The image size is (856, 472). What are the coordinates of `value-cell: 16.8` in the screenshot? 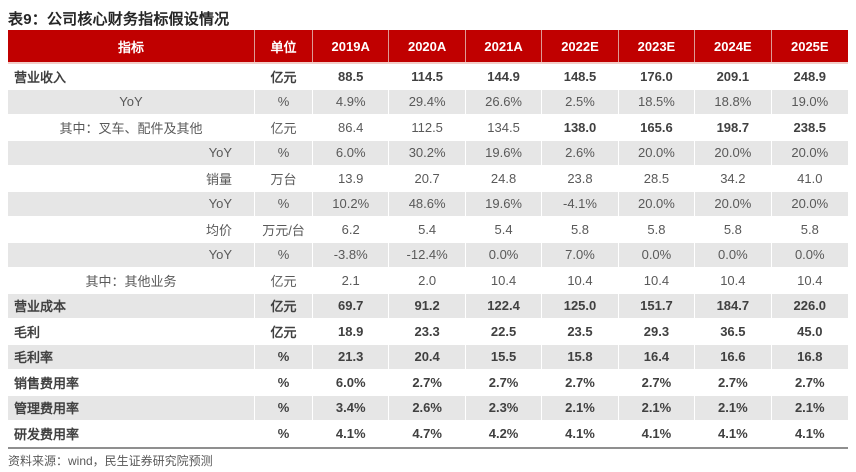 It's located at (810, 357).